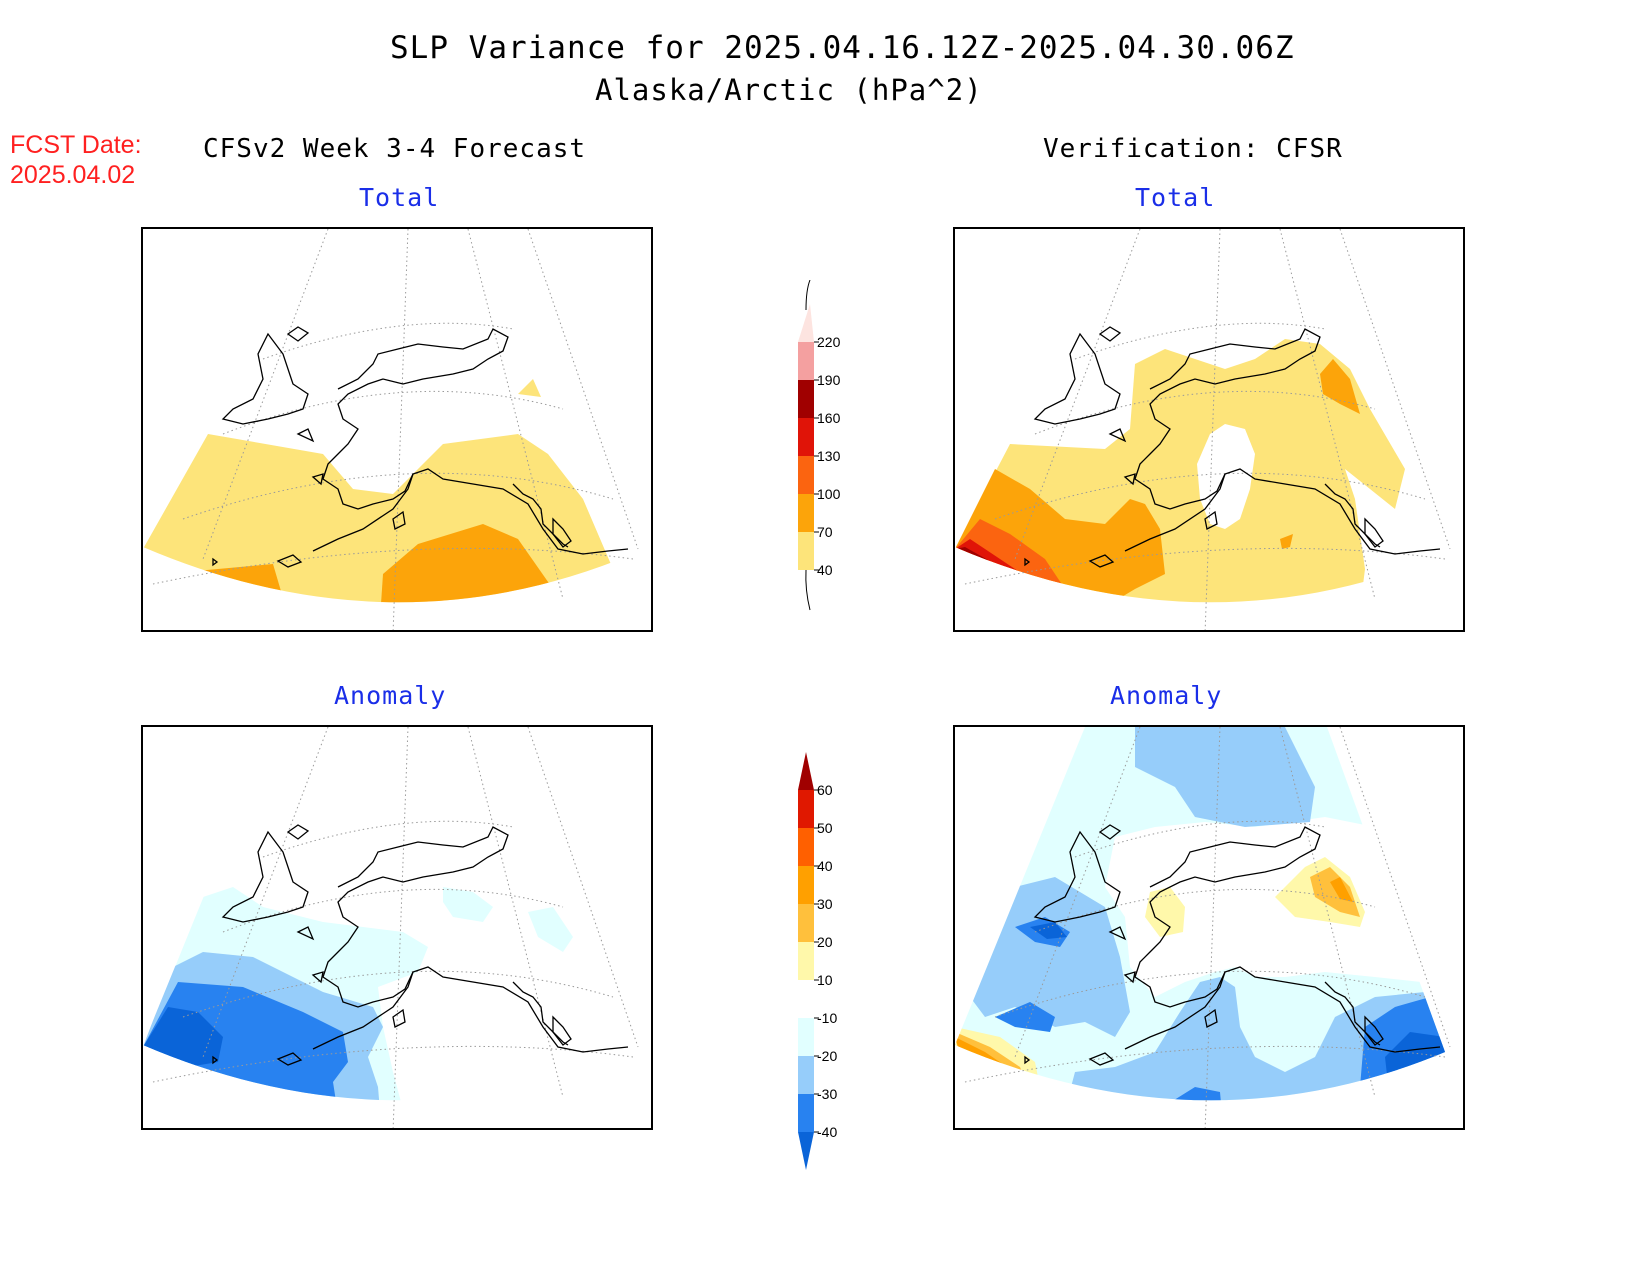  Describe the element at coordinates (827, 1132) in the screenshot. I see `anomaly-colorbar-label: -40` at that location.